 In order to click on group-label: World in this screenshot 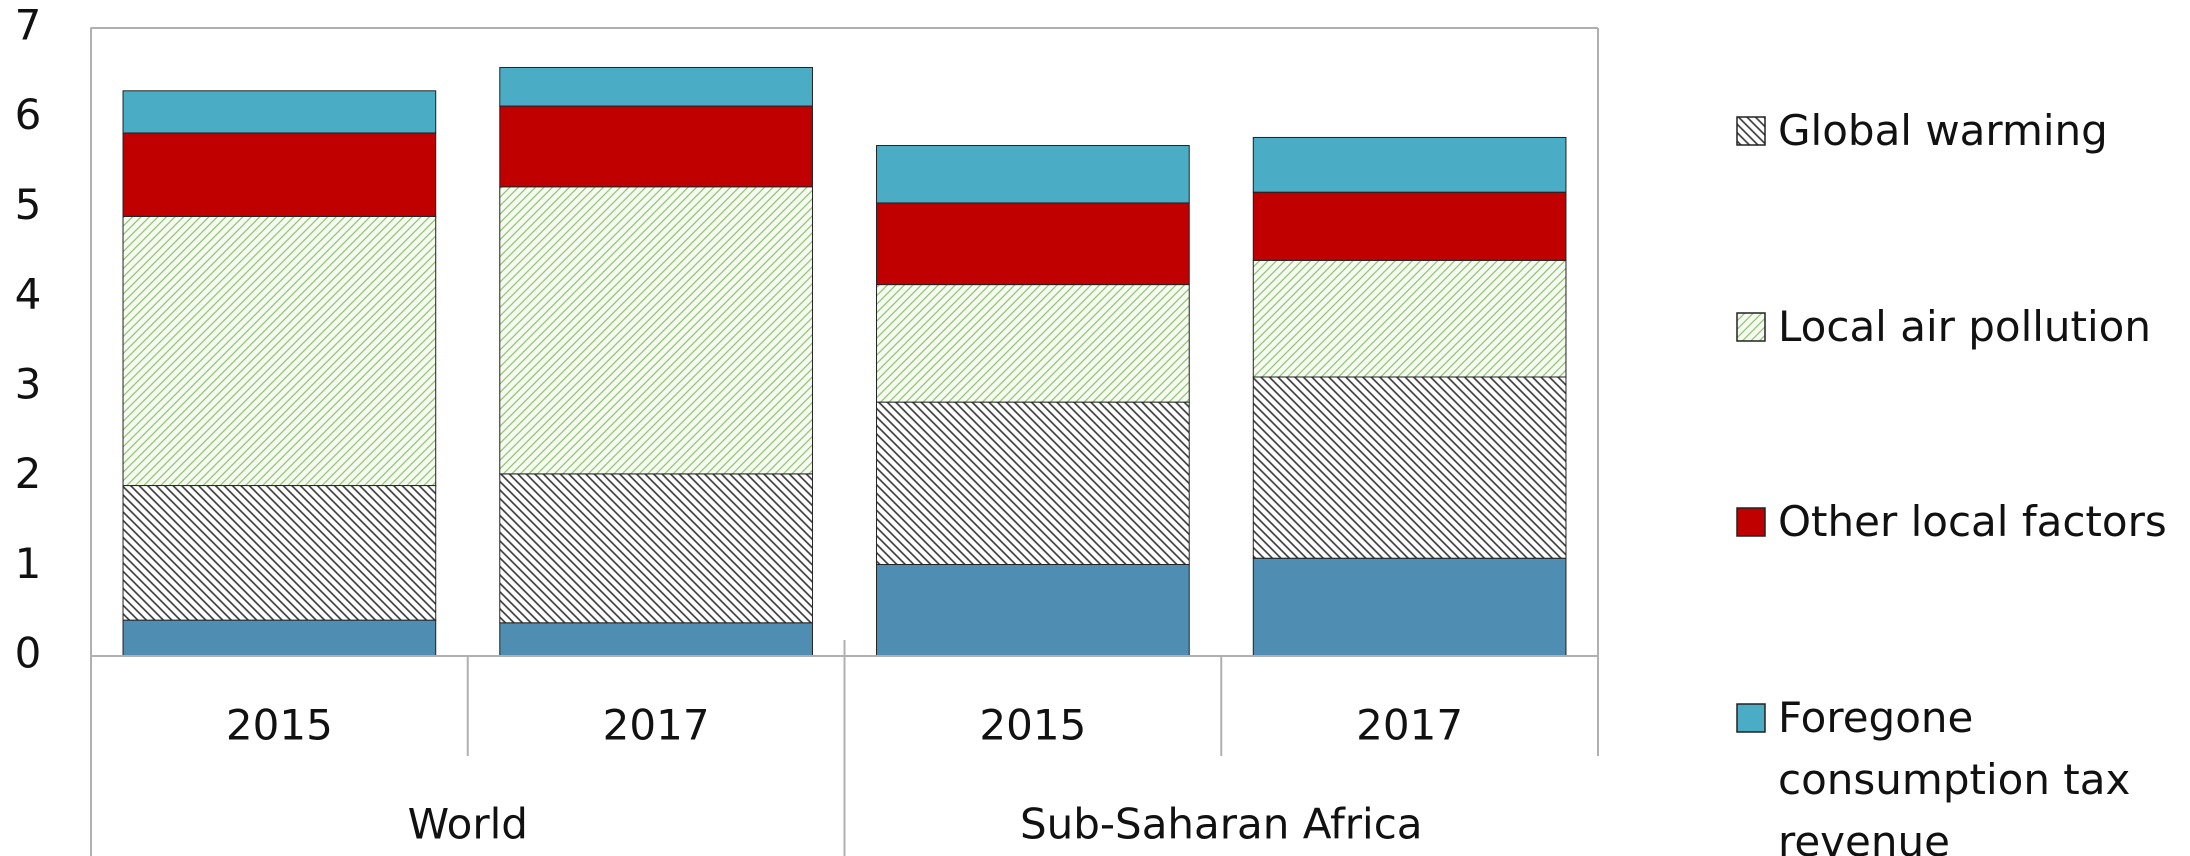, I will do `click(468, 824)`.